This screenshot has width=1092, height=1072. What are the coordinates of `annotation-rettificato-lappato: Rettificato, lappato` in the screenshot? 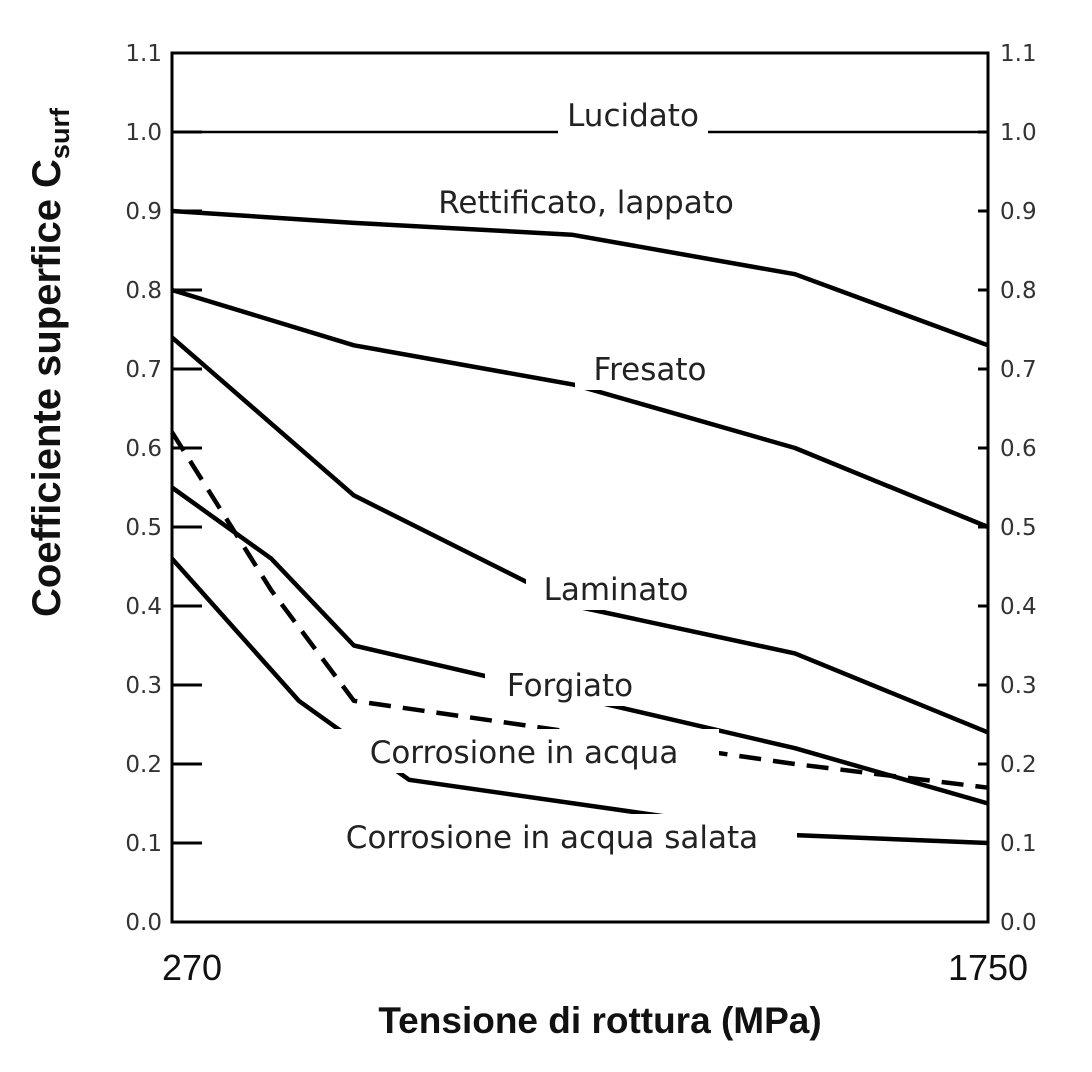 It's located at (586, 203).